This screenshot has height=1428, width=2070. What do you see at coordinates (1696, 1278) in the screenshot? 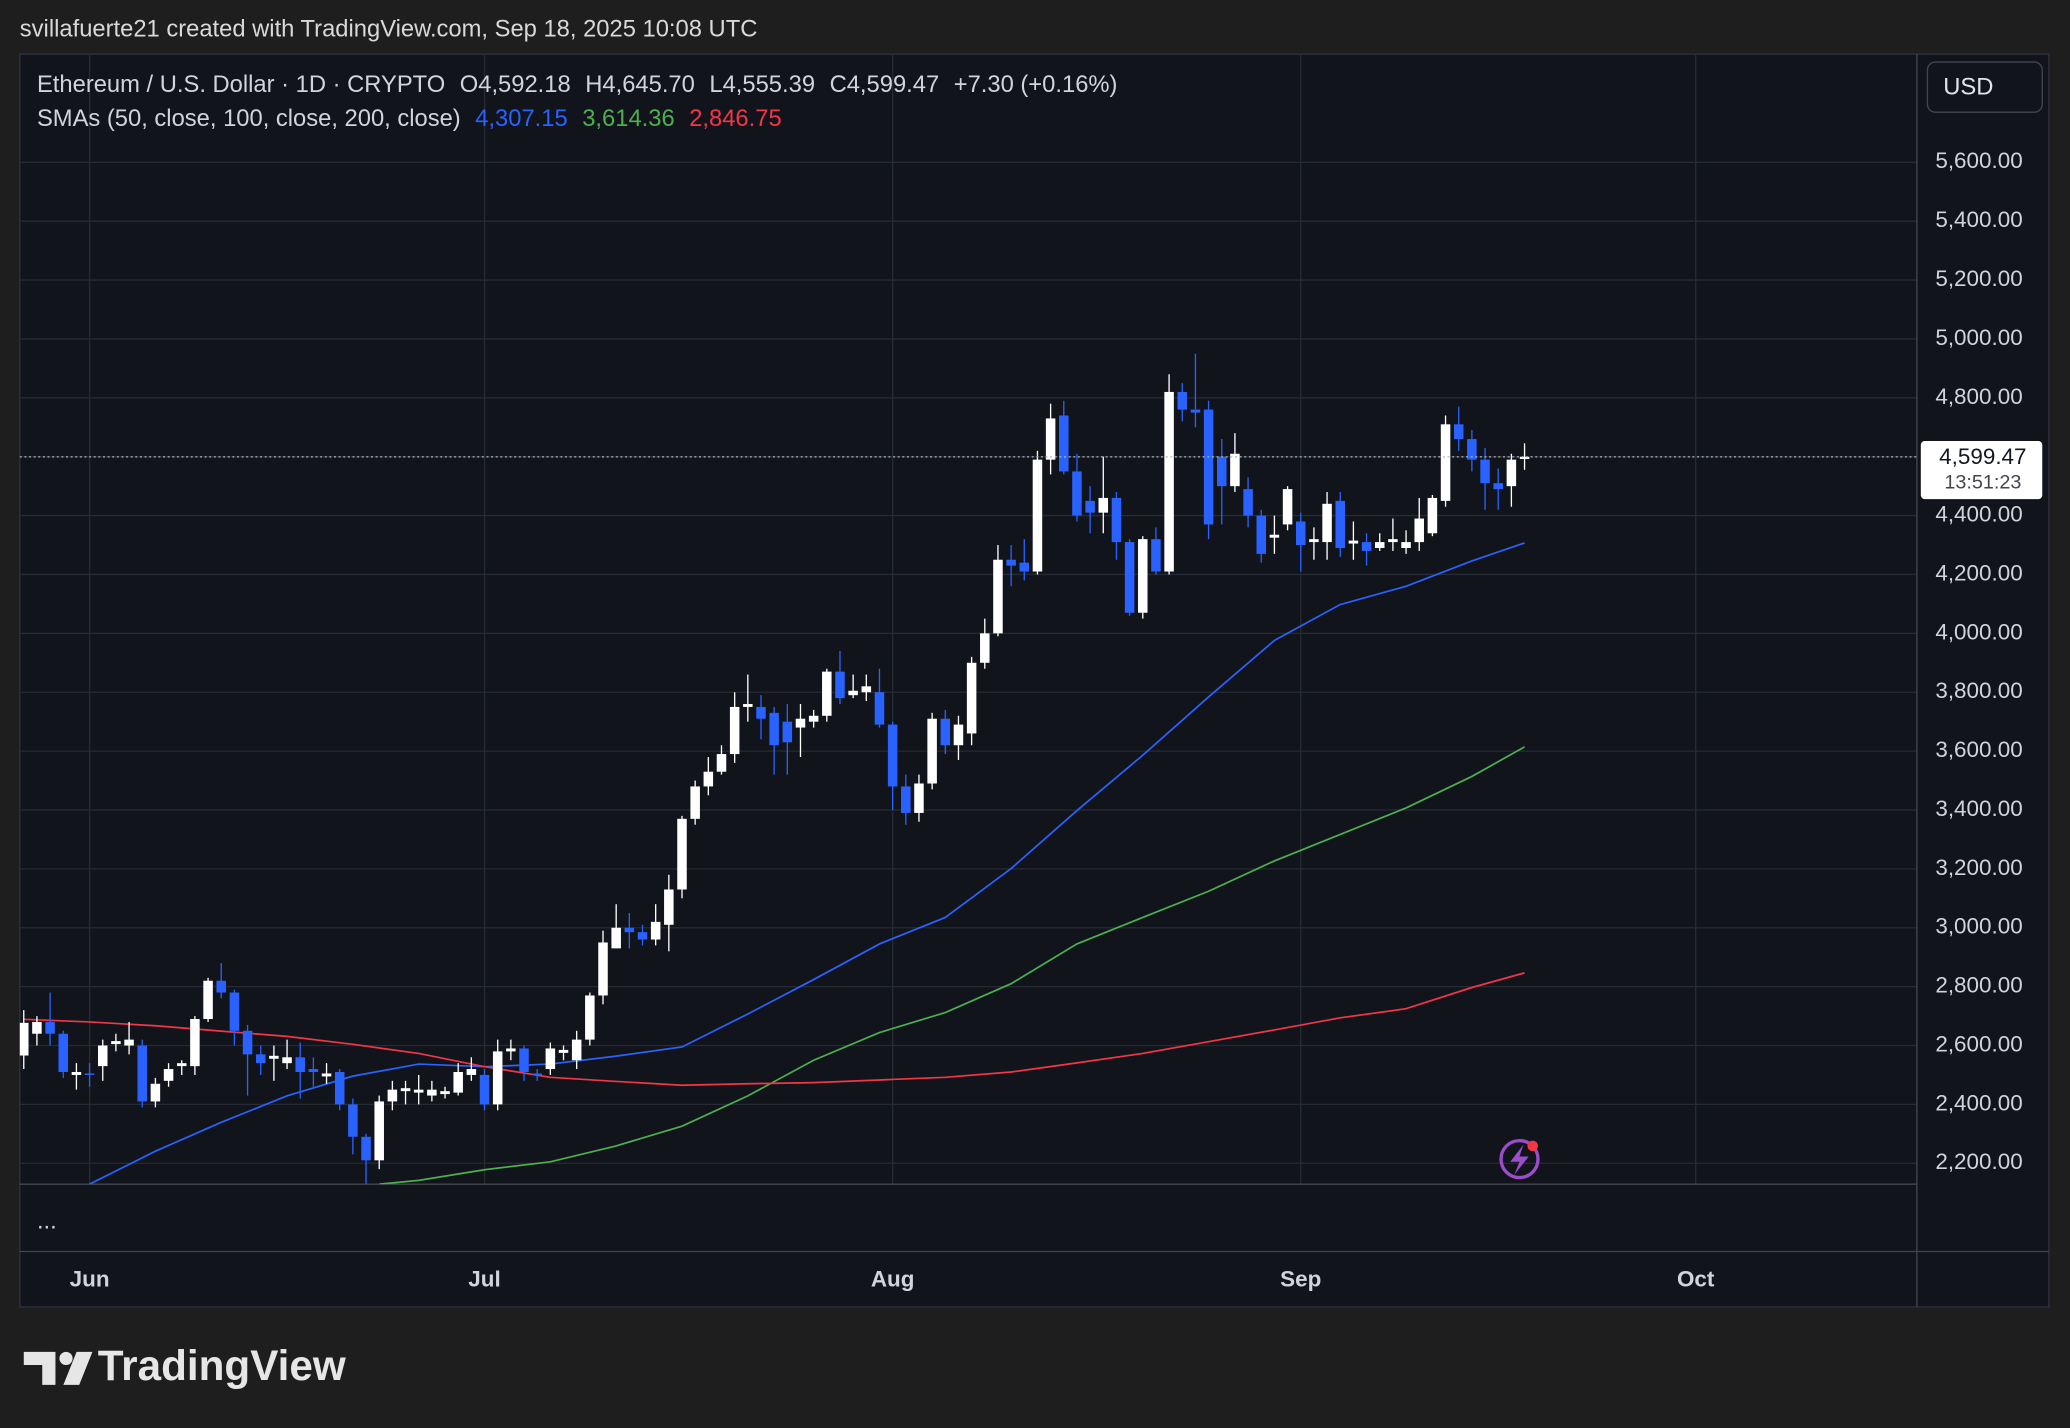
I see `x-tick-label: Oct` at bounding box center [1696, 1278].